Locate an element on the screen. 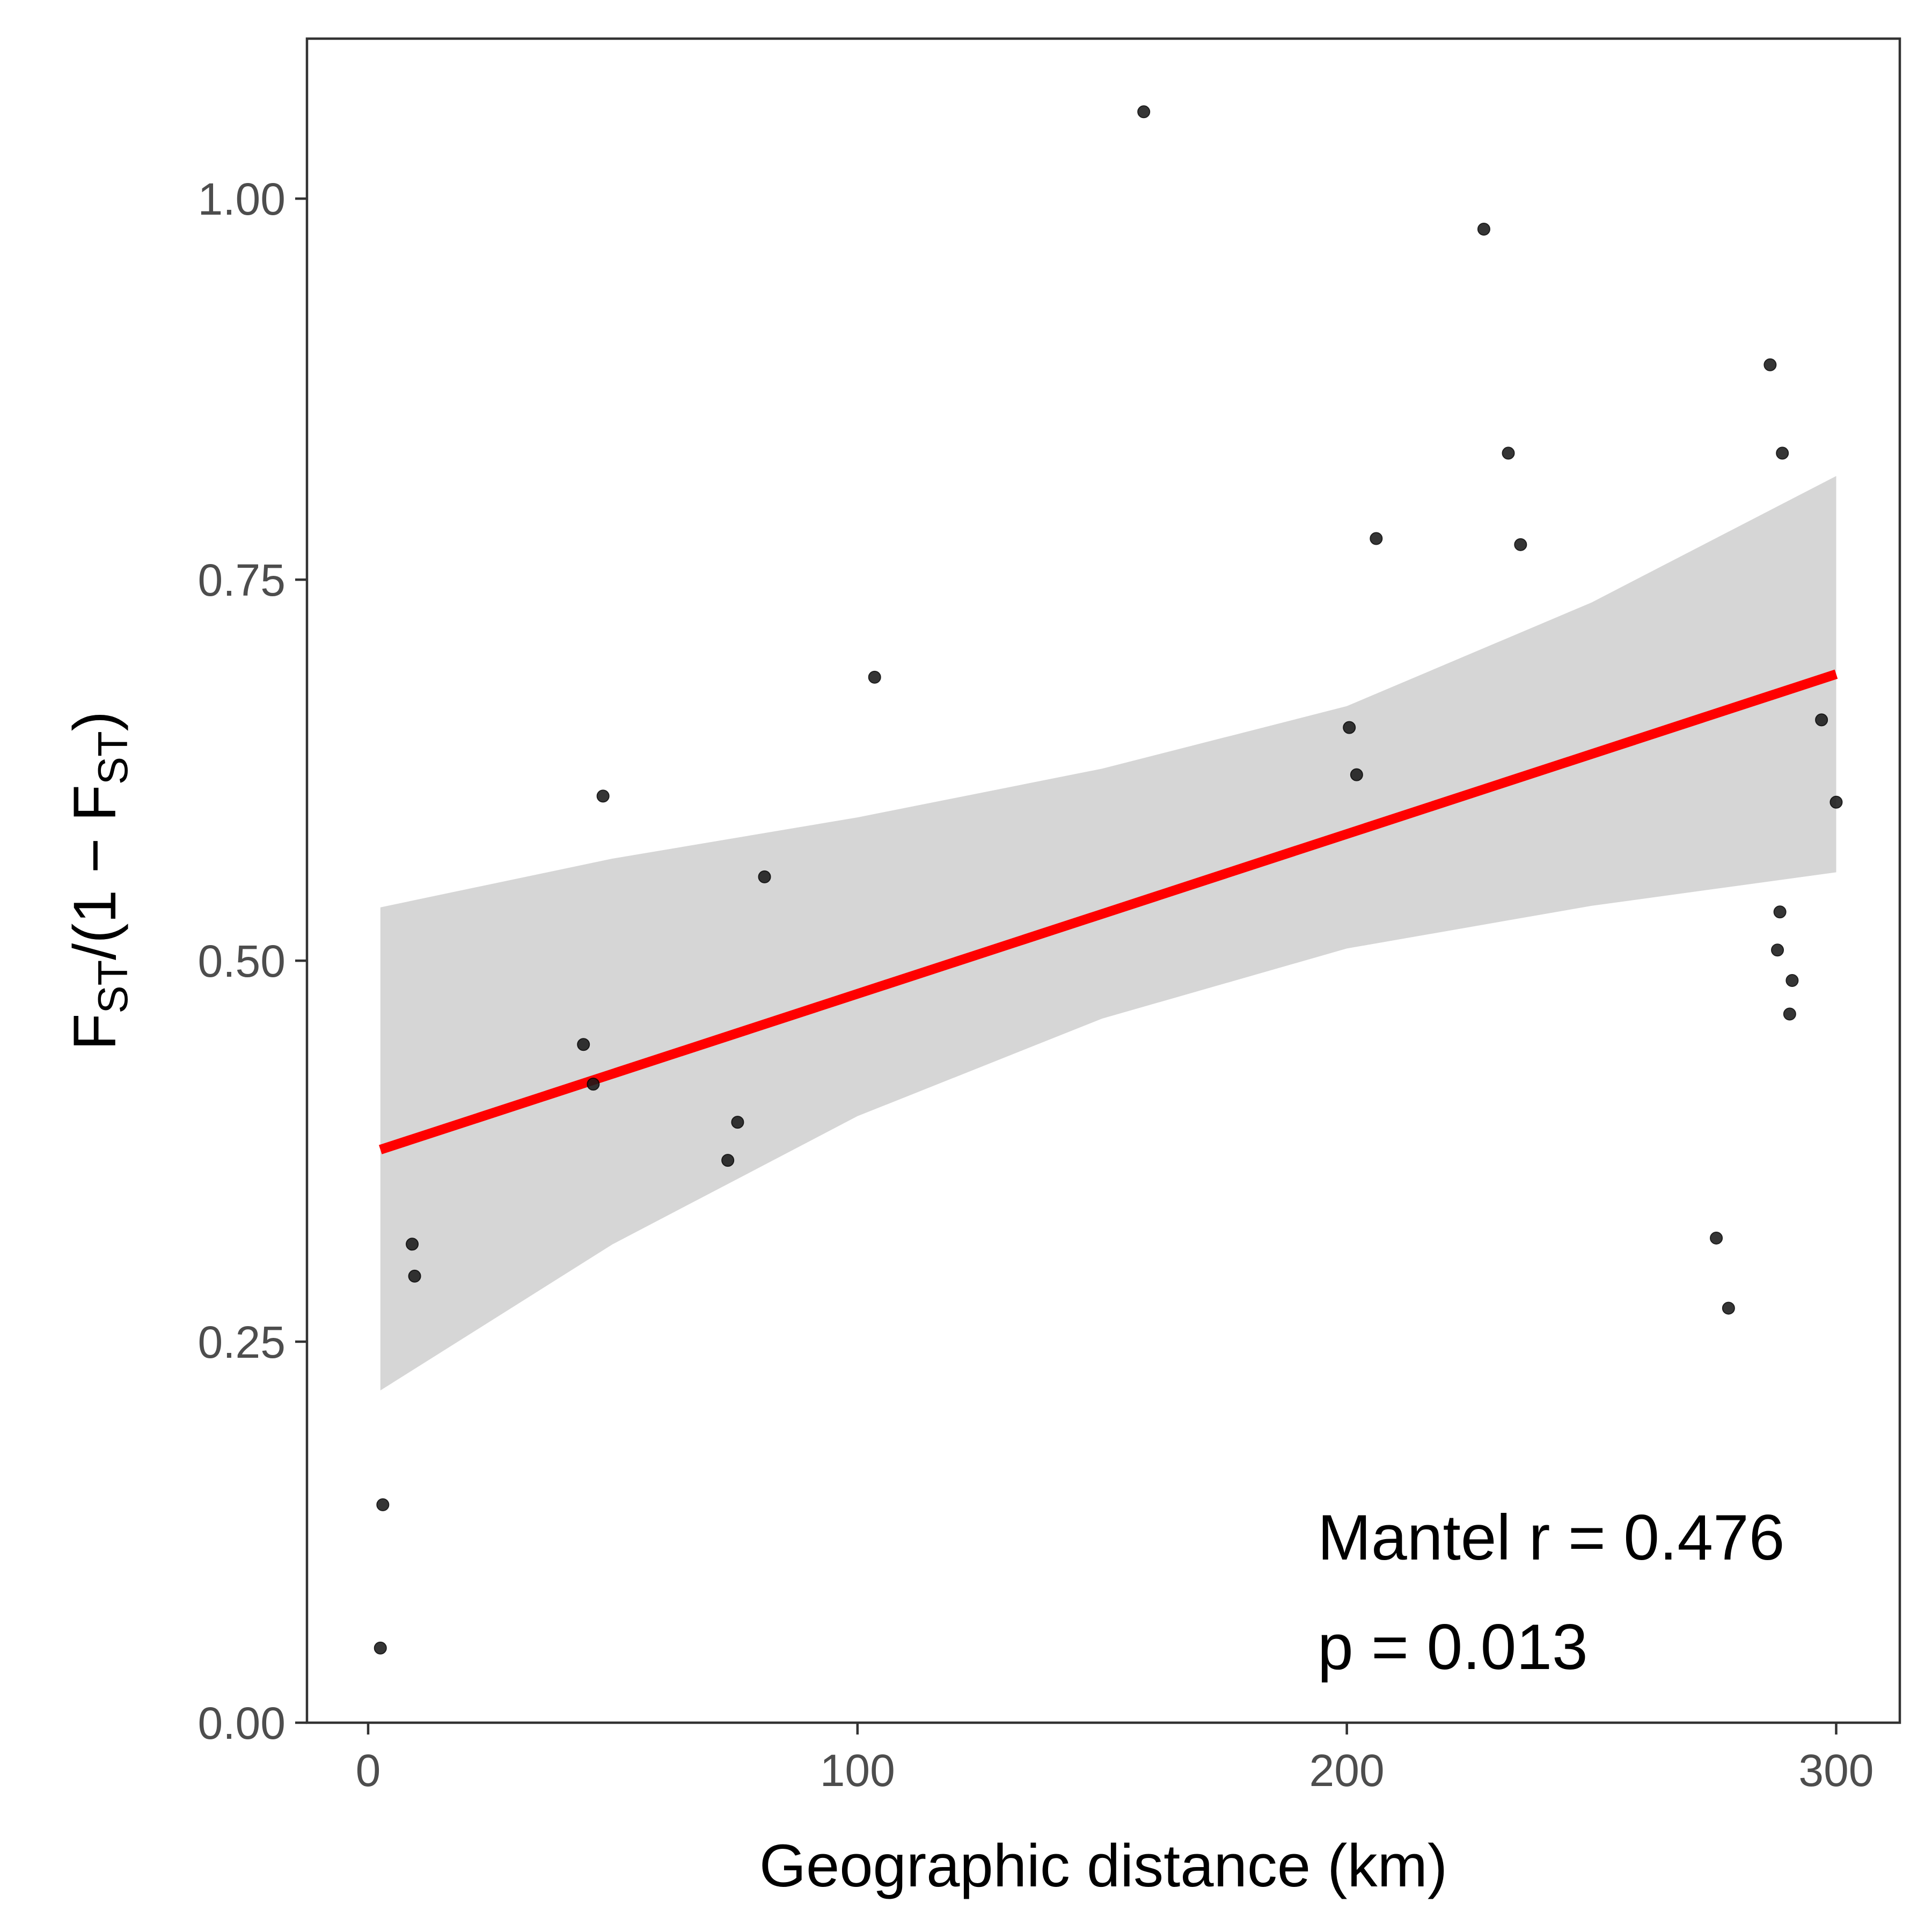 The width and height of the screenshot is (1932, 1932). y-tick-label: 0.50 is located at coordinates (242, 961).